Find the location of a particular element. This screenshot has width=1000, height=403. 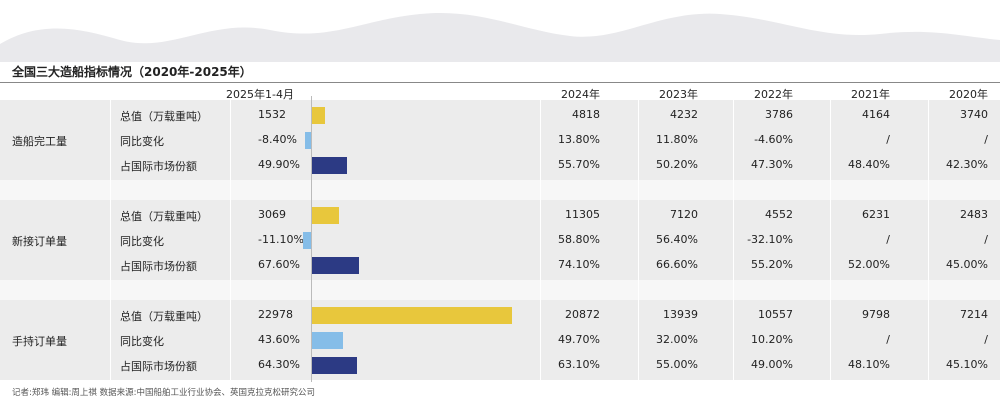

title-rule is located at coordinates (500, 82).